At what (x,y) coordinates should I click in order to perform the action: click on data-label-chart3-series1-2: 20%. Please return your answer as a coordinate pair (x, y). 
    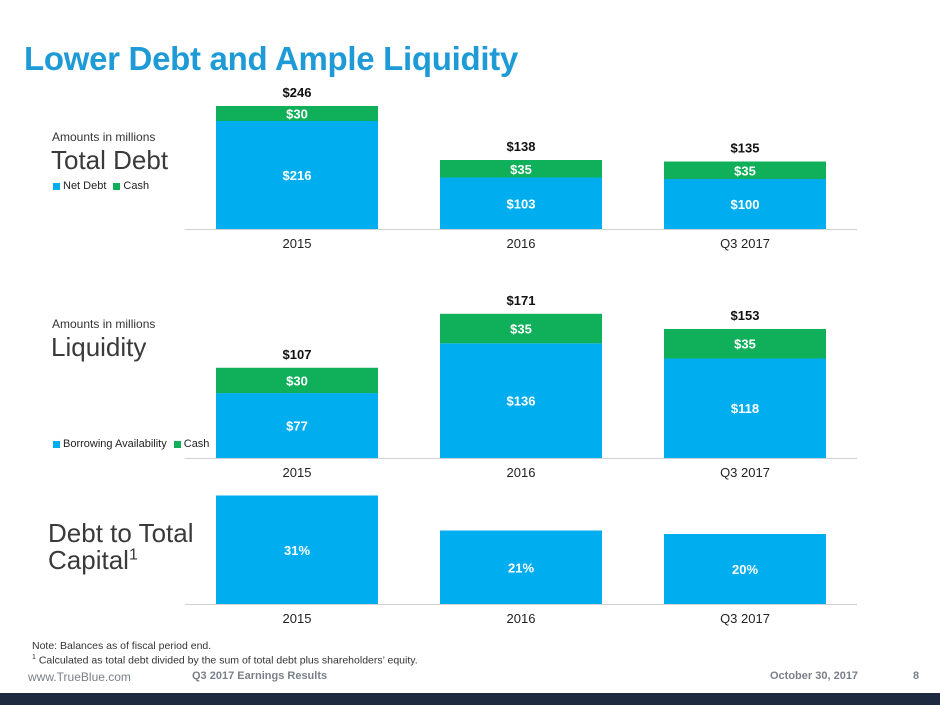
    Looking at the image, I should click on (745, 569).